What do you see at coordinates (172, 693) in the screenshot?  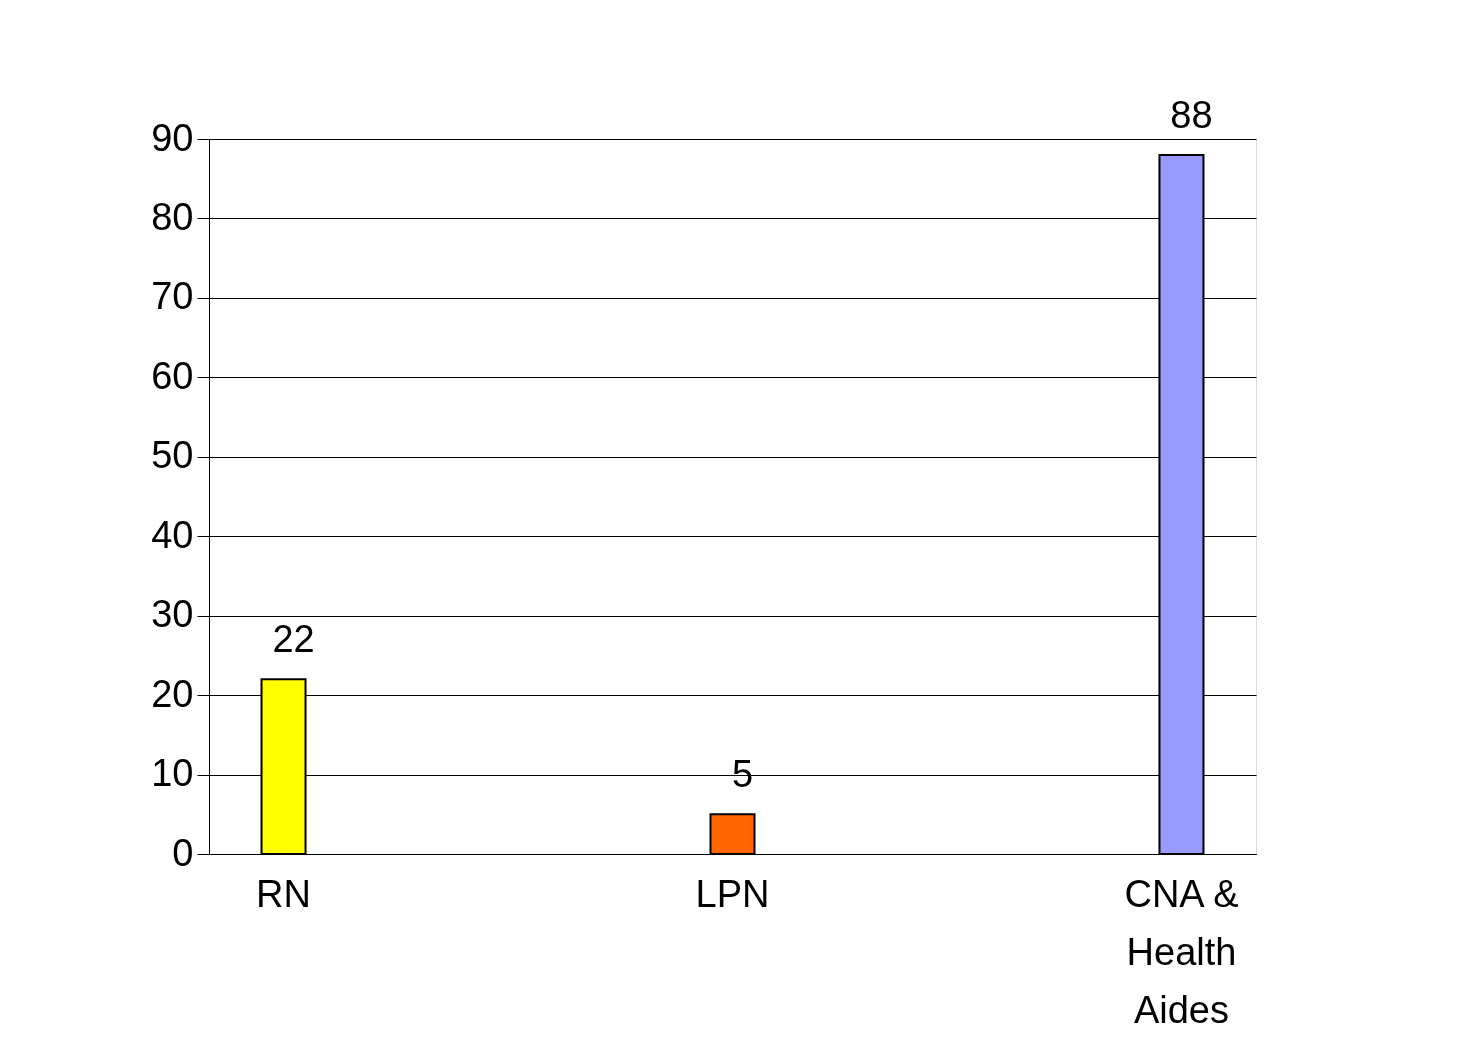 I see `y-tick-label: 20` at bounding box center [172, 693].